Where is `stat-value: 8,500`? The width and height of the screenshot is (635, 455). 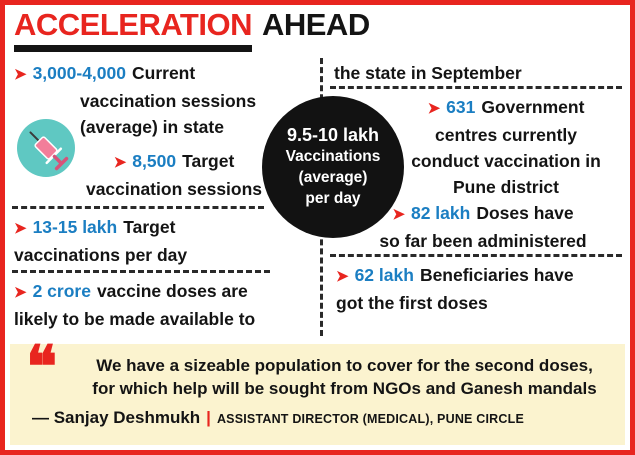 stat-value: 8,500 is located at coordinates (154, 161).